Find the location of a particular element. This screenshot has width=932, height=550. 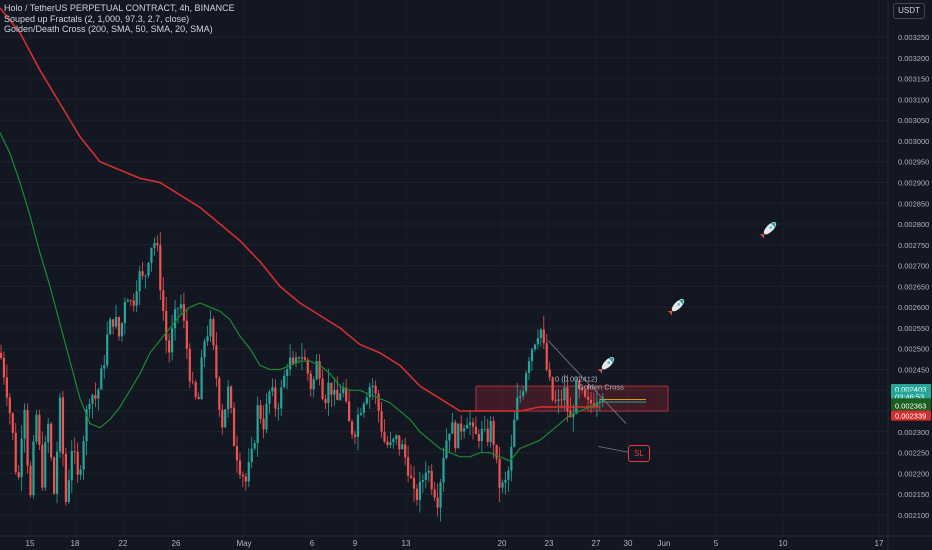

y-tick-label: 0.002850 is located at coordinates (913, 203).